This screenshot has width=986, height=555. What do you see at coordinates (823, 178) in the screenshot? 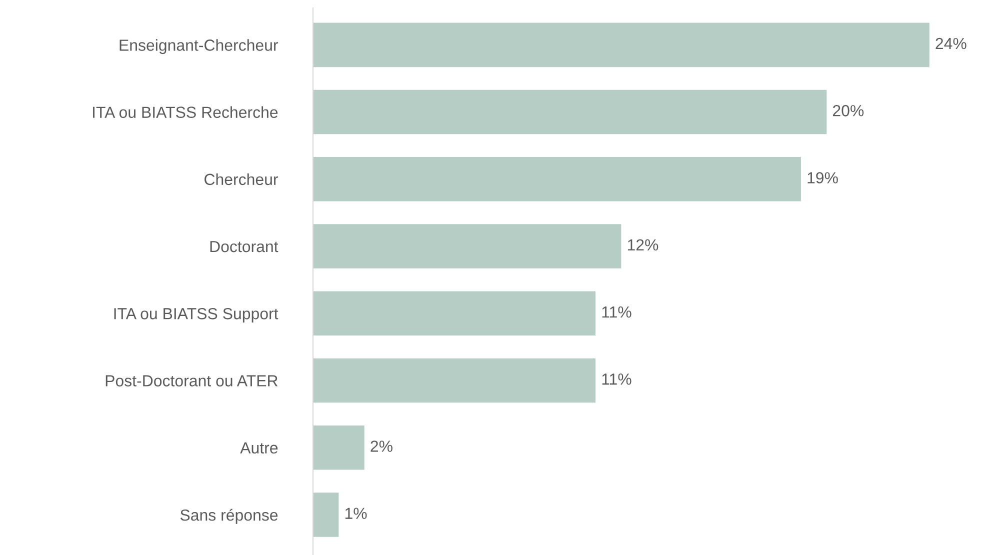
I see `data-label: 19%` at bounding box center [823, 178].